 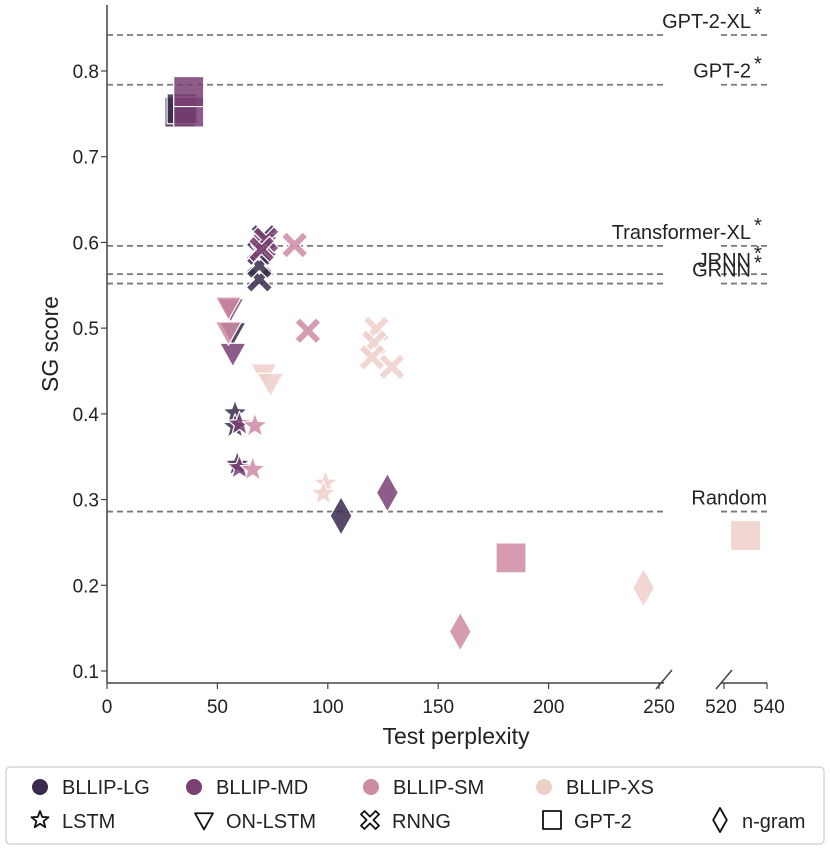 What do you see at coordinates (610, 788) in the screenshot?
I see `legend-label: BLLIP-XS` at bounding box center [610, 788].